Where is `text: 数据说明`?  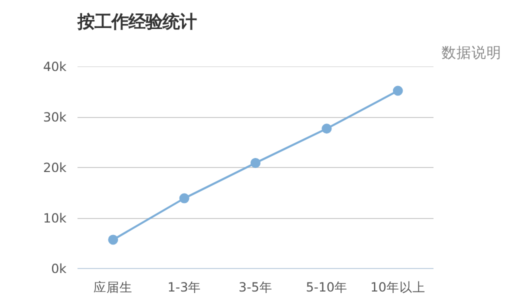
text: 数据说明 is located at coordinates (472, 53).